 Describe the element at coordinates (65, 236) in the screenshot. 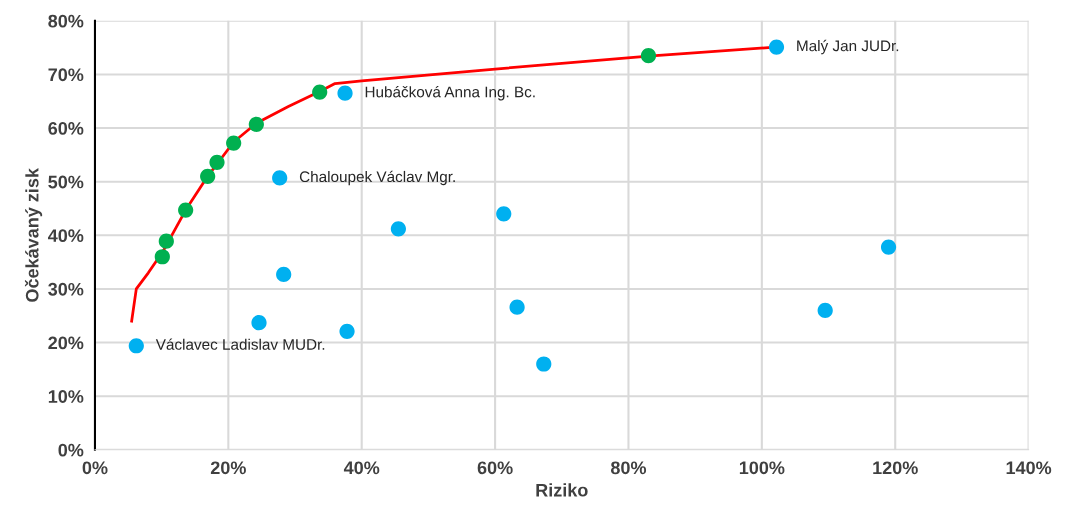

I see `y-tick-label: 40%` at that location.